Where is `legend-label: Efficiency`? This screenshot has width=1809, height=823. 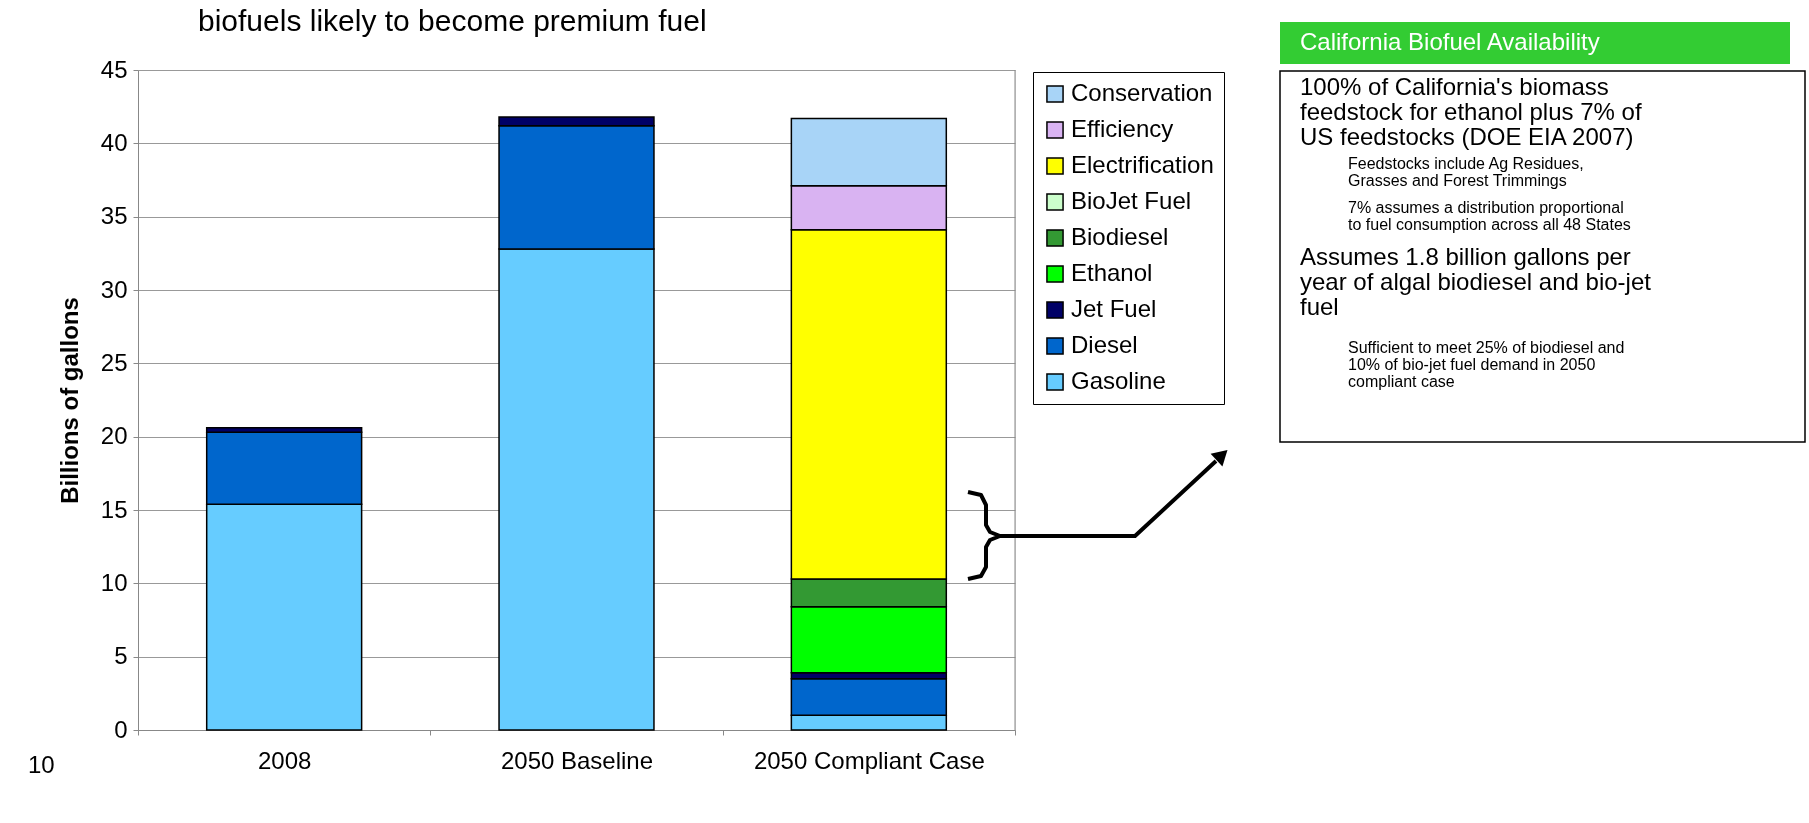 legend-label: Efficiency is located at coordinates (1122, 128).